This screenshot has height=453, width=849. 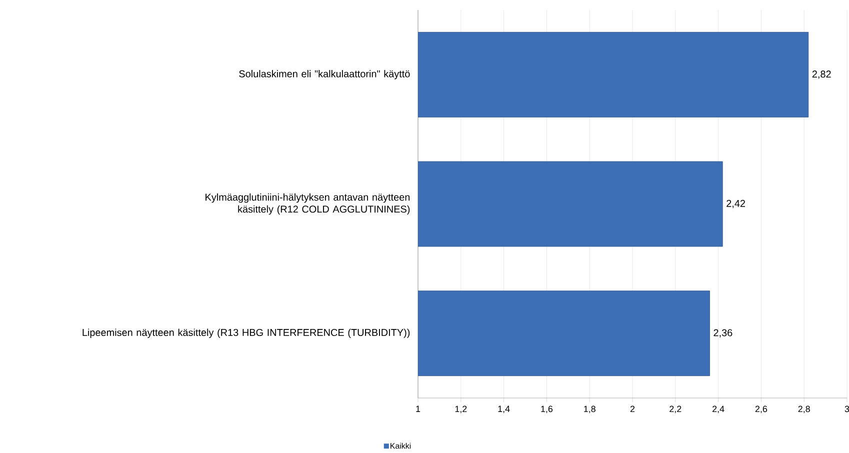 What do you see at coordinates (821, 74) in the screenshot?
I see `data-label: 2,82` at bounding box center [821, 74].